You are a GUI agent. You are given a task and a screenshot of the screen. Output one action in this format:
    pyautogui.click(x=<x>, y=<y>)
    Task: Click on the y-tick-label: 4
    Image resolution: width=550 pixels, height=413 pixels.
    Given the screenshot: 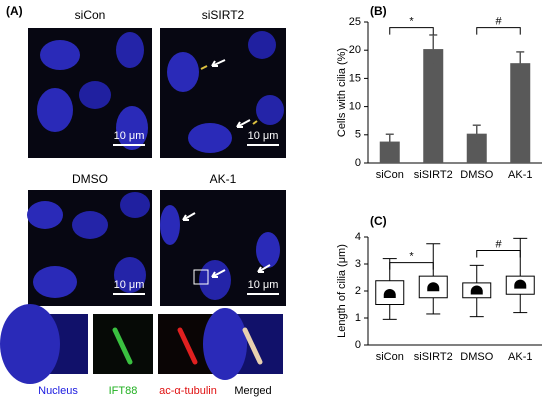 What is the action you would take?
    pyautogui.click(x=358, y=237)
    